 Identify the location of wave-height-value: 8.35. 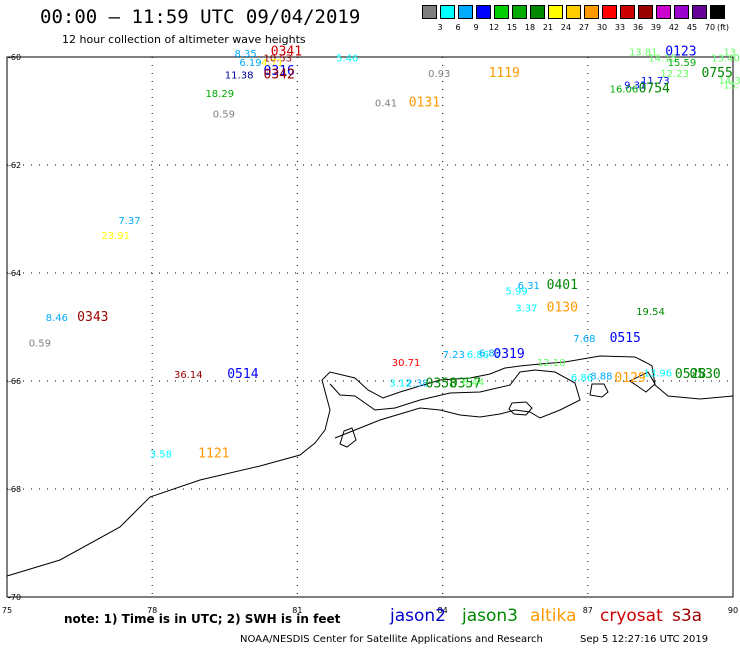
(245, 54).